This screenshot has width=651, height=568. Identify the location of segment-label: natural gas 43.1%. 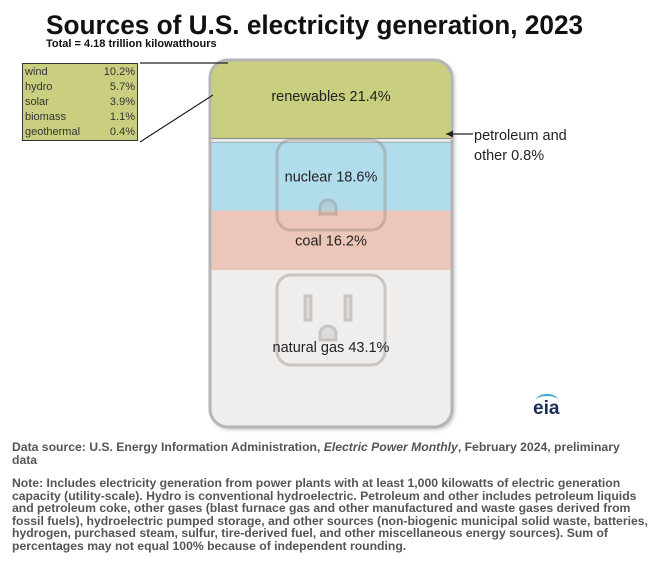
(331, 348).